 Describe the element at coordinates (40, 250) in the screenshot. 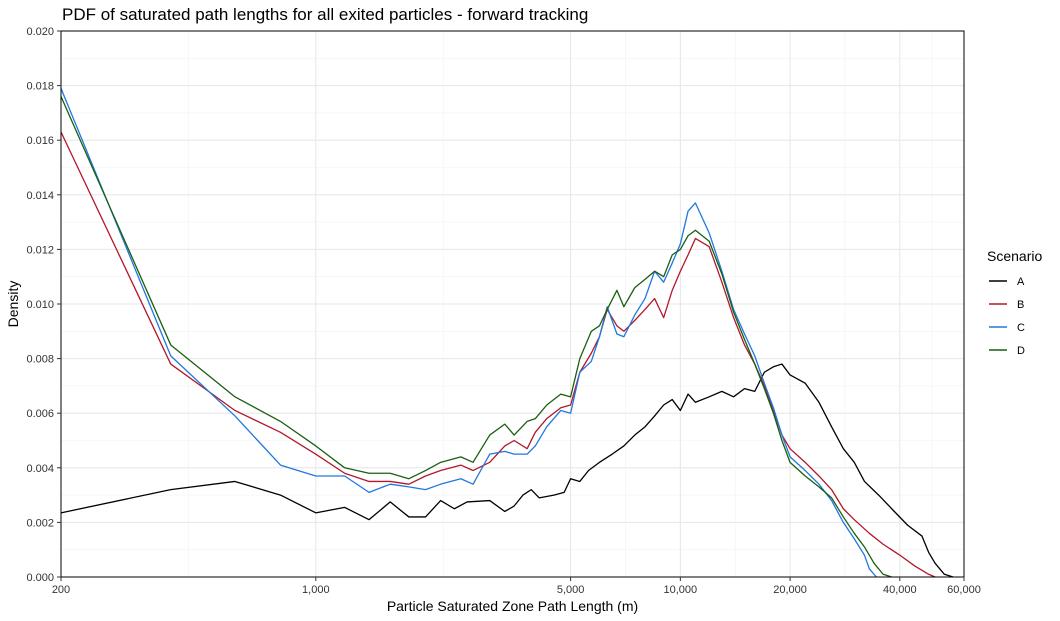

I see `y-tick-label: 0.012` at that location.